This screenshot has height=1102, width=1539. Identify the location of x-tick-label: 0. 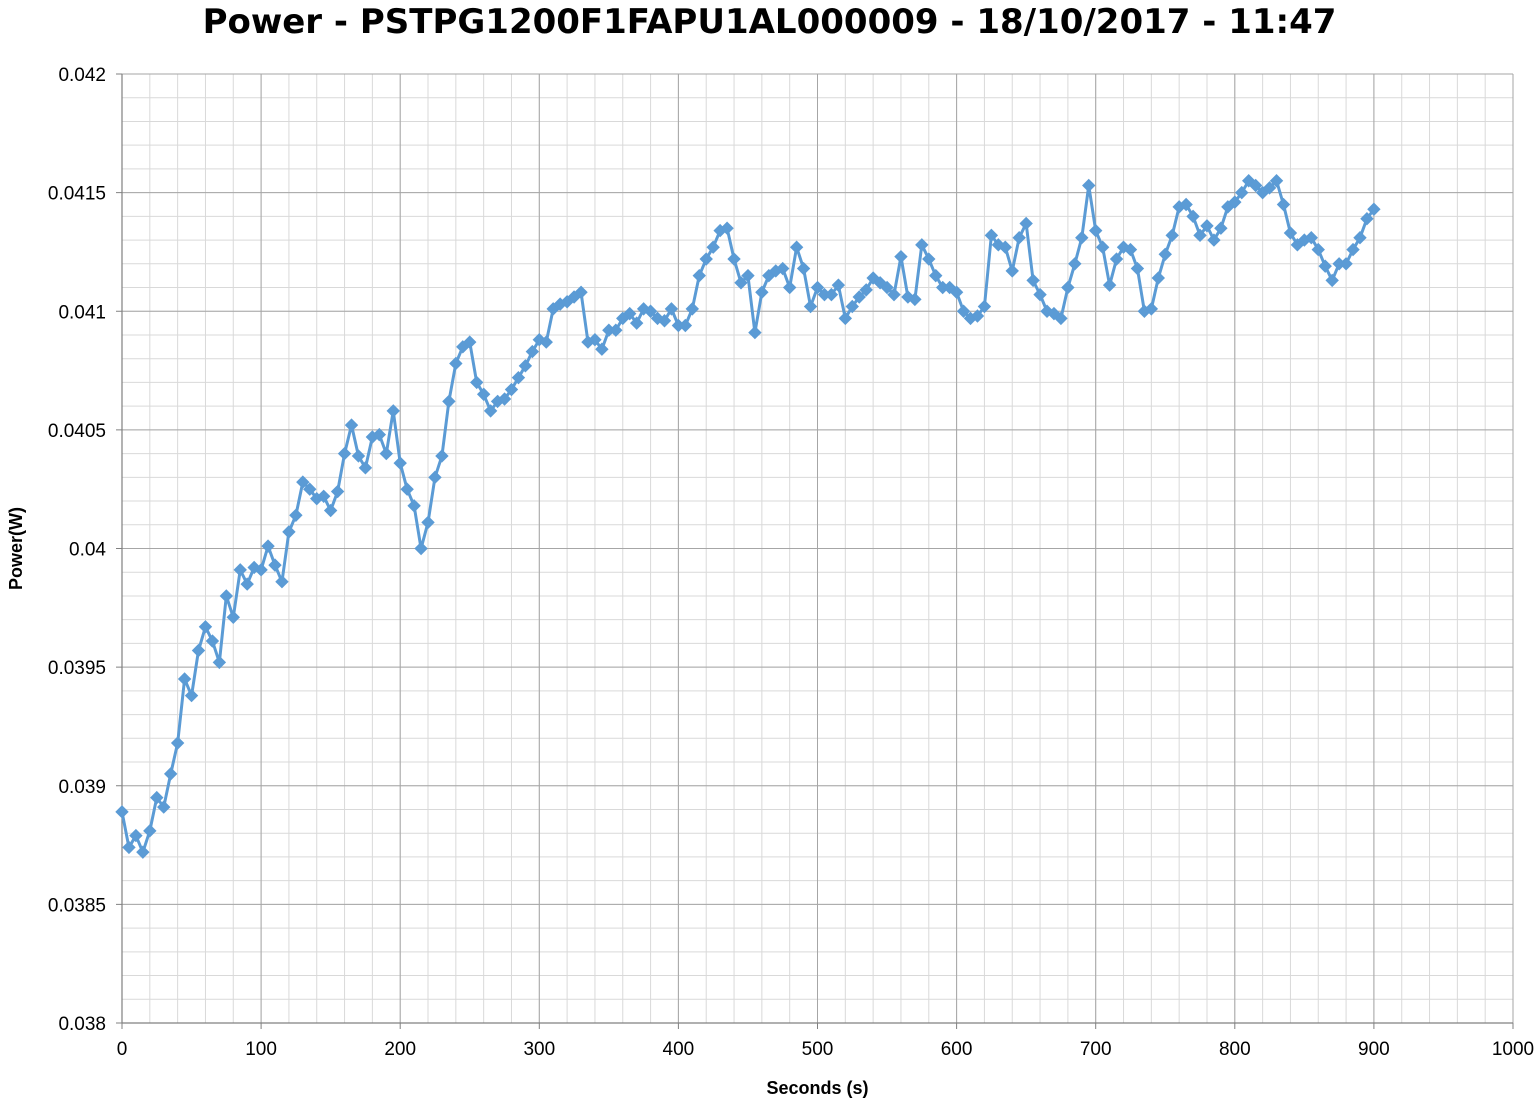
(122, 1049).